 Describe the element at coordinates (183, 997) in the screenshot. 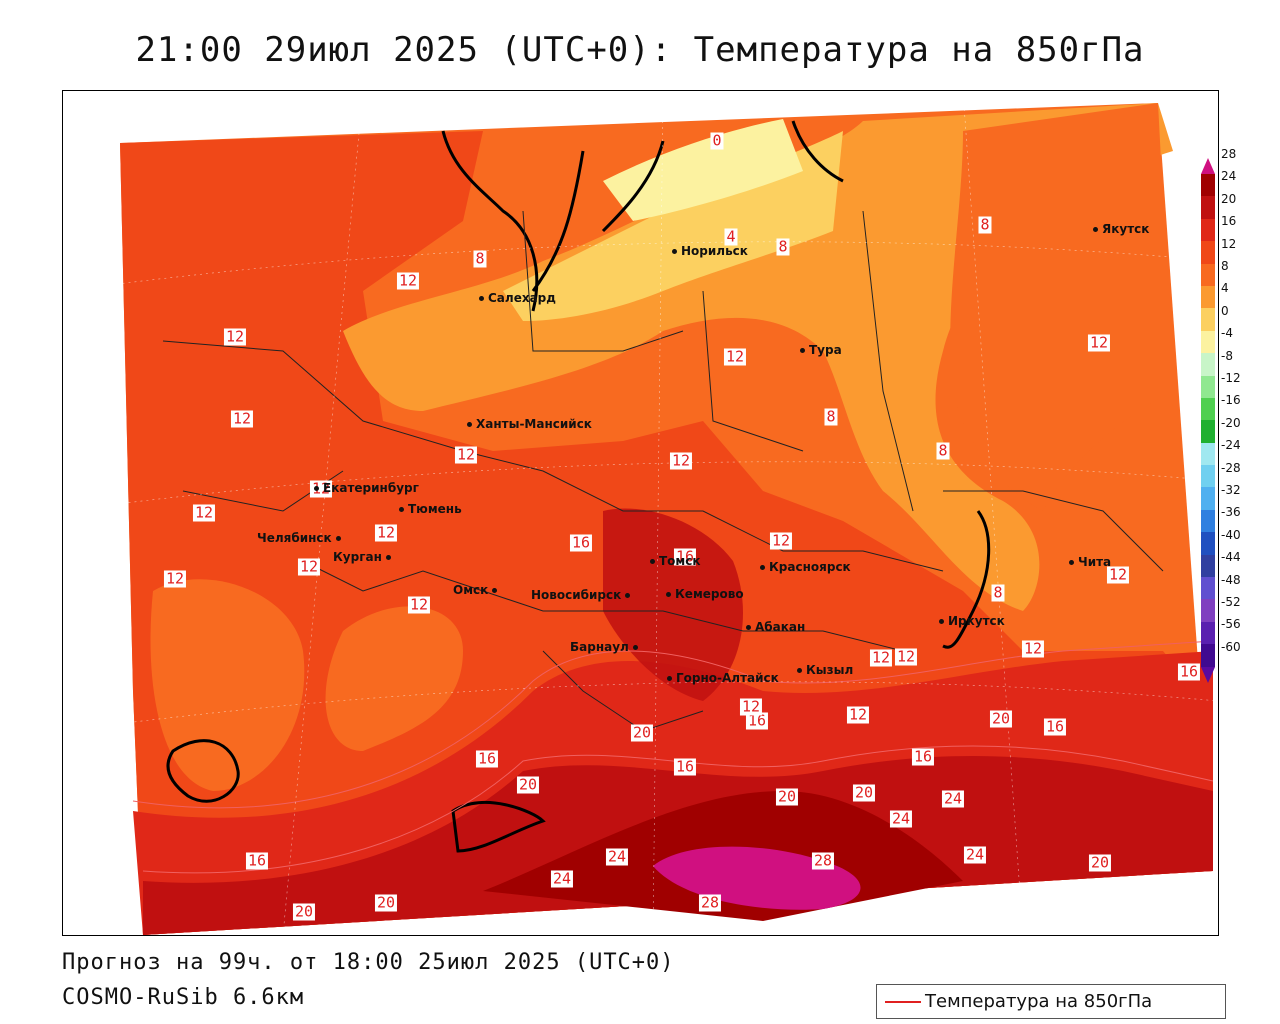

I see `model-name: COSMO-RuSib 6.6км` at that location.